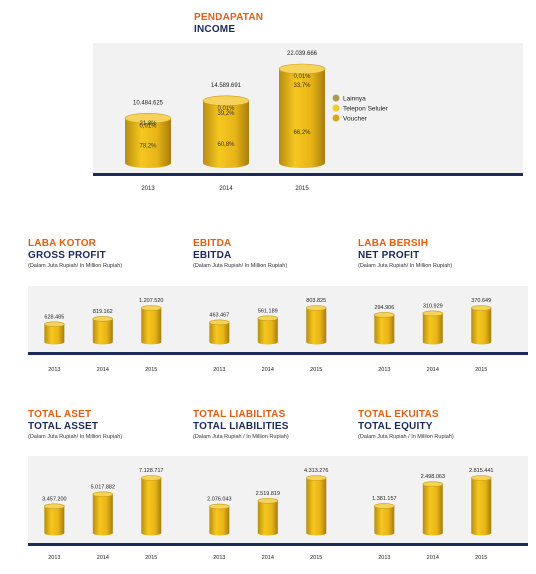 The height and width of the screenshot is (574, 536). What do you see at coordinates (229, 17) in the screenshot?
I see `income-title-id: PENDAPATAN` at bounding box center [229, 17].